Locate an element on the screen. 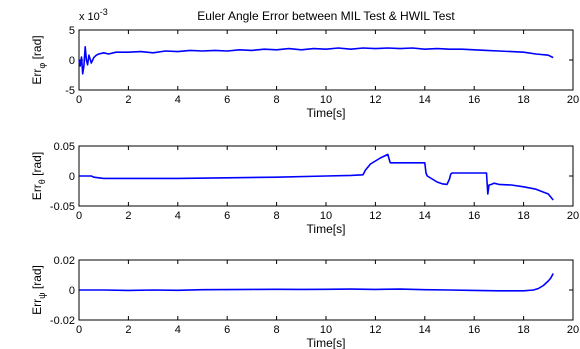  scale-base: x 10 is located at coordinates (89, 17).